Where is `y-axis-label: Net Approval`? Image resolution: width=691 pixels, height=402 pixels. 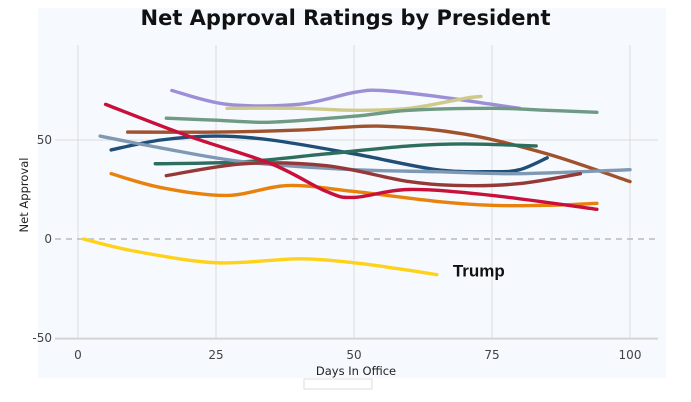
y-axis-label: Net Approval is located at coordinates (24, 195).